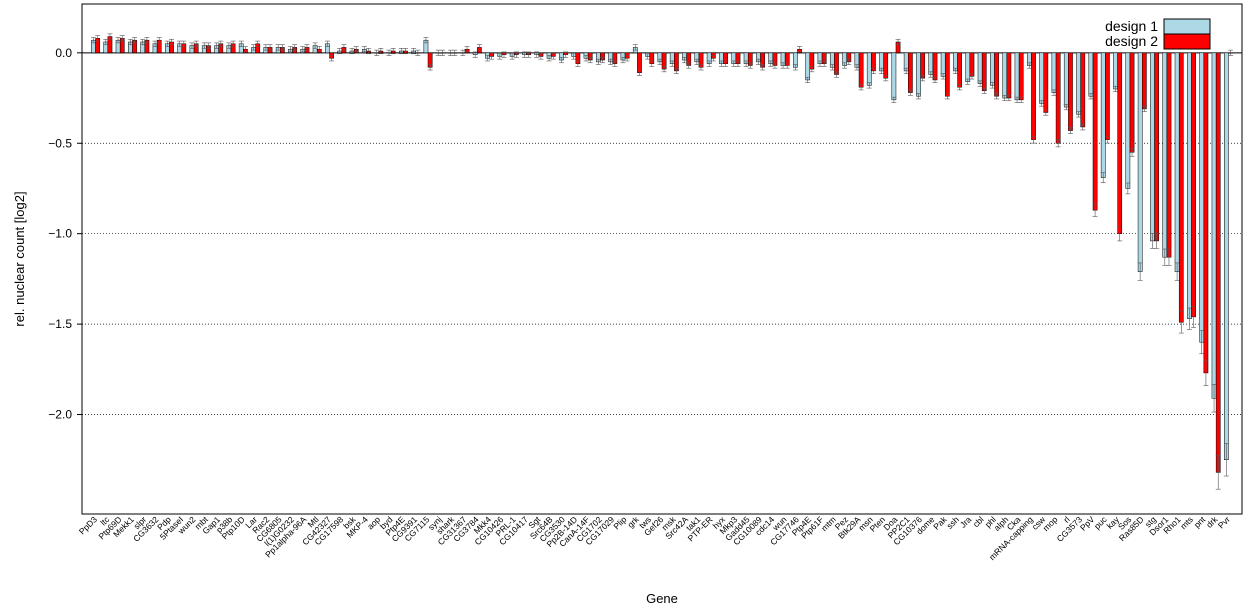 This screenshot has width=1260, height=610. I want to click on legend-label: design 2, so click(1131, 41).